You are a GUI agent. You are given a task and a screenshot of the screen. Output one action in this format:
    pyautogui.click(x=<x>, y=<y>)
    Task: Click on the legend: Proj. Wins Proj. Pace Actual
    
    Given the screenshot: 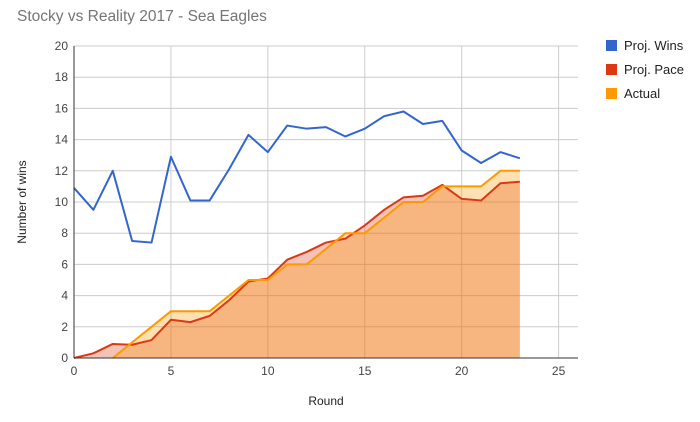 What is the action you would take?
    pyautogui.click(x=645, y=69)
    